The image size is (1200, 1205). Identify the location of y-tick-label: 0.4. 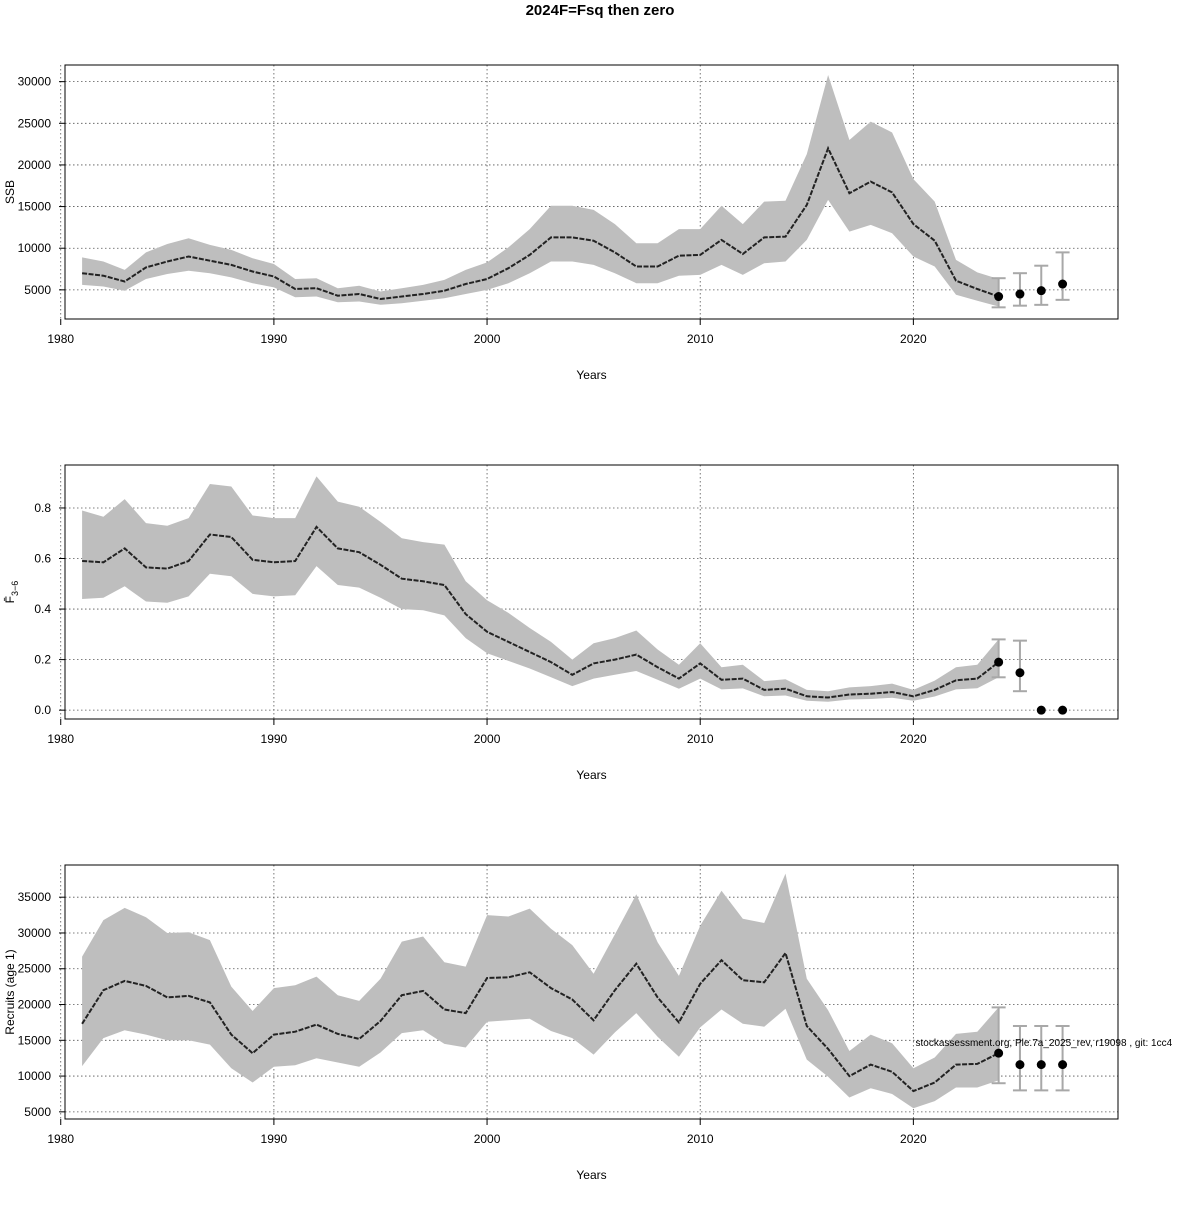
(42, 609).